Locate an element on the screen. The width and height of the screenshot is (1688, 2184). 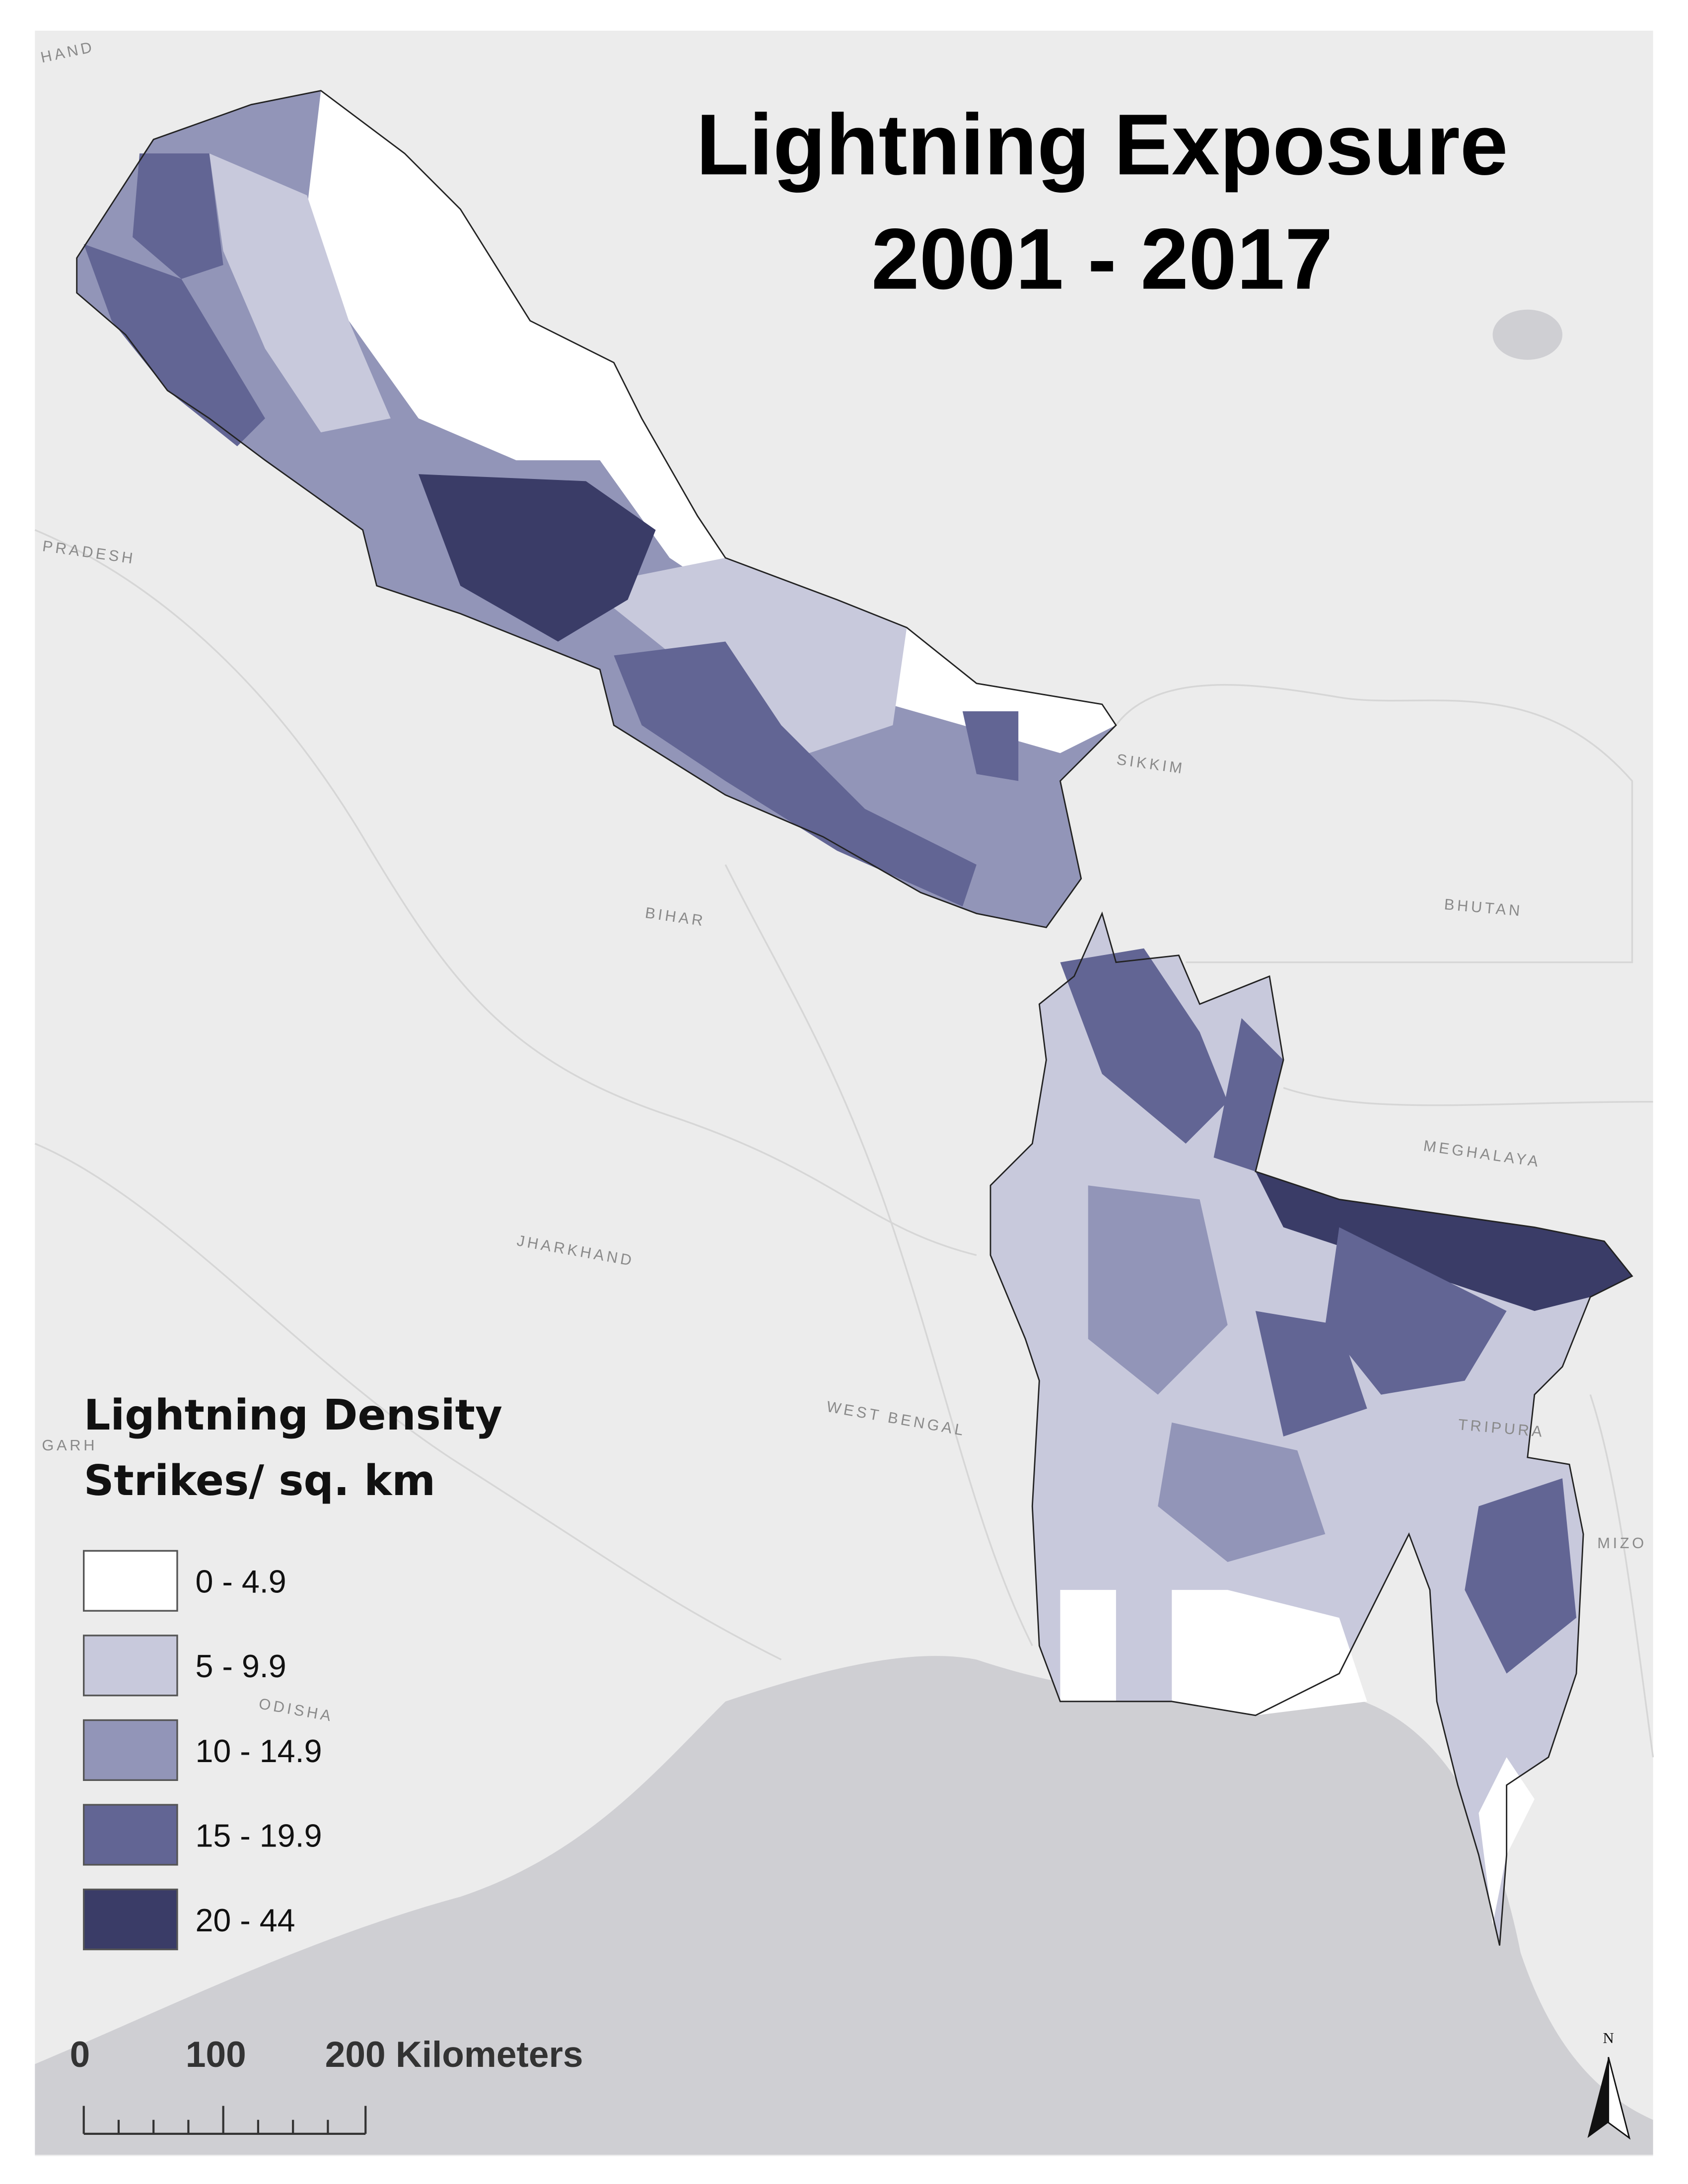
legend-label: 5 - 9.9 is located at coordinates (240, 1666).